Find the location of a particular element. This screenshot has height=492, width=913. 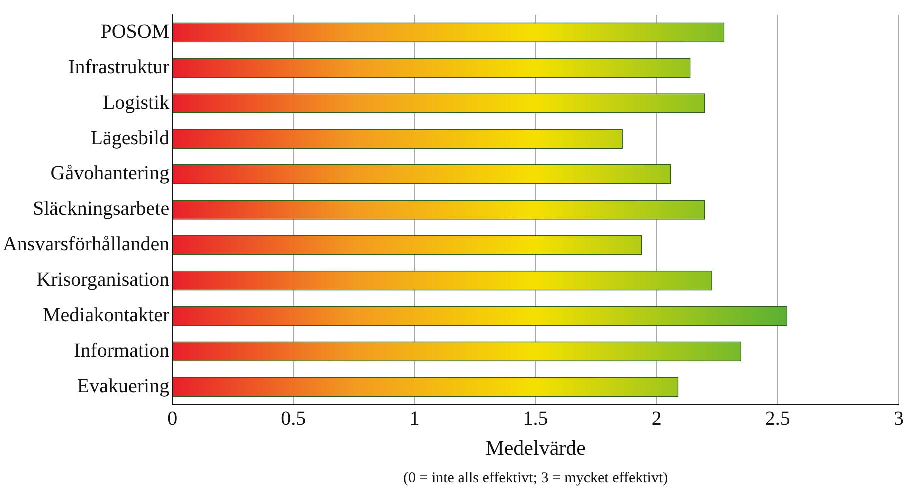

y-tick-label: Ansvarsförhållanden is located at coordinates (86, 245).